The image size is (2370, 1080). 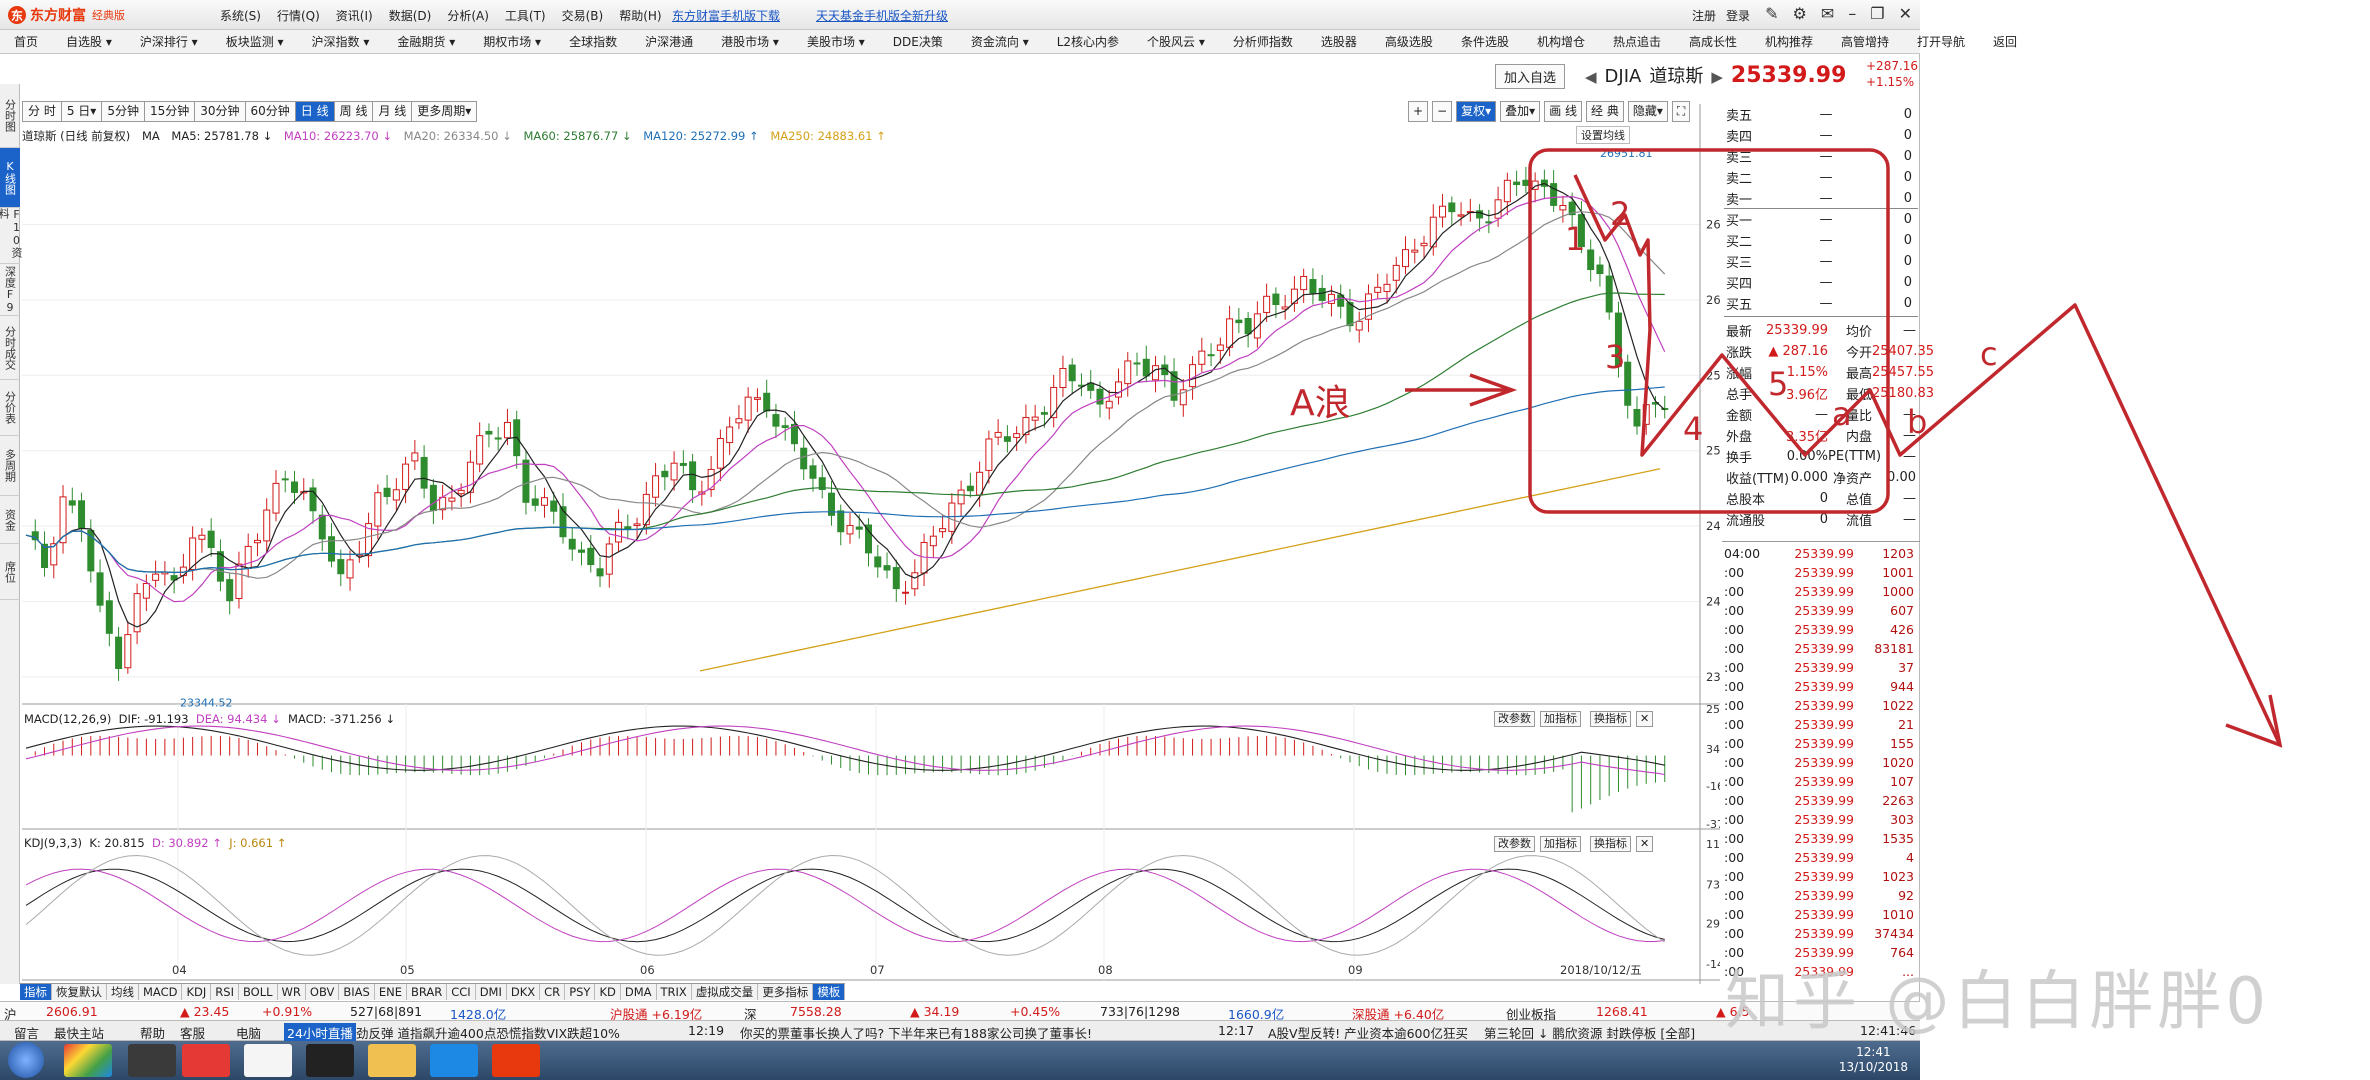 What do you see at coordinates (1827, 13) in the screenshot?
I see `message-icon: ✉` at bounding box center [1827, 13].